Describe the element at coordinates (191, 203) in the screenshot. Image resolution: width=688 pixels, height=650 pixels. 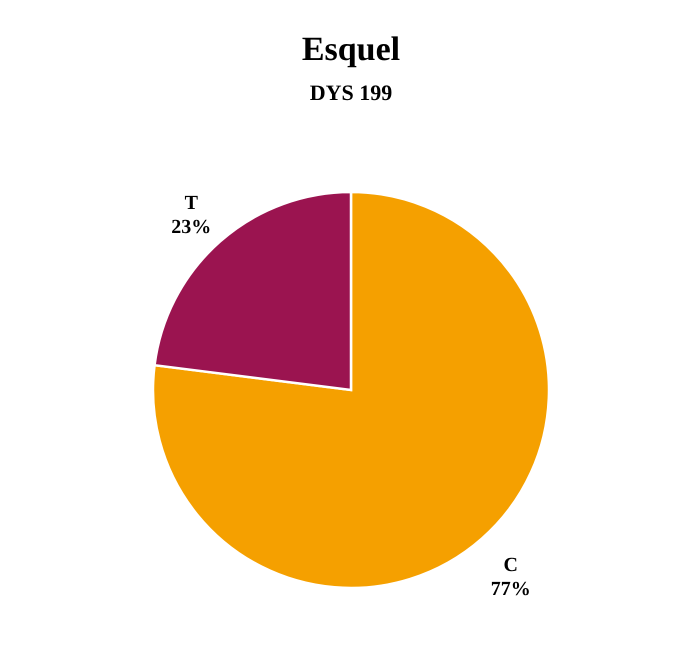
I see `slice-label: T` at that location.